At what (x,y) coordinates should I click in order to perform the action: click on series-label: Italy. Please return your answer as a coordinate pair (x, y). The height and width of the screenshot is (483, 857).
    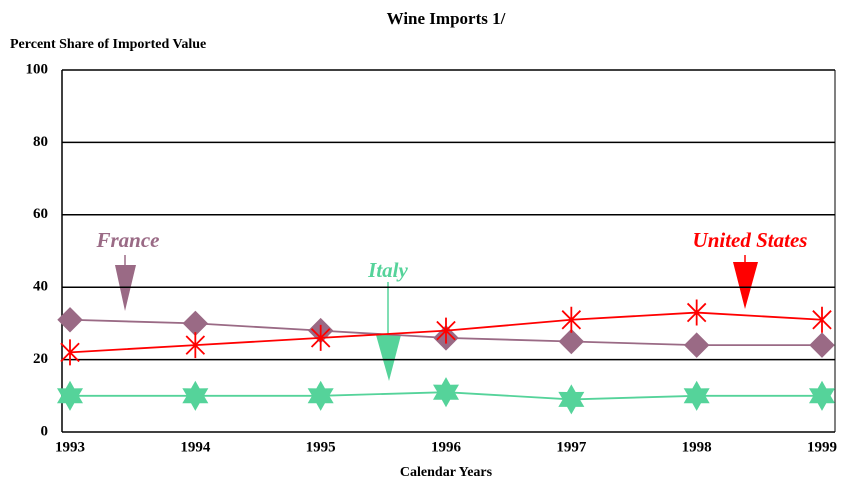
    Looking at the image, I should click on (387, 270).